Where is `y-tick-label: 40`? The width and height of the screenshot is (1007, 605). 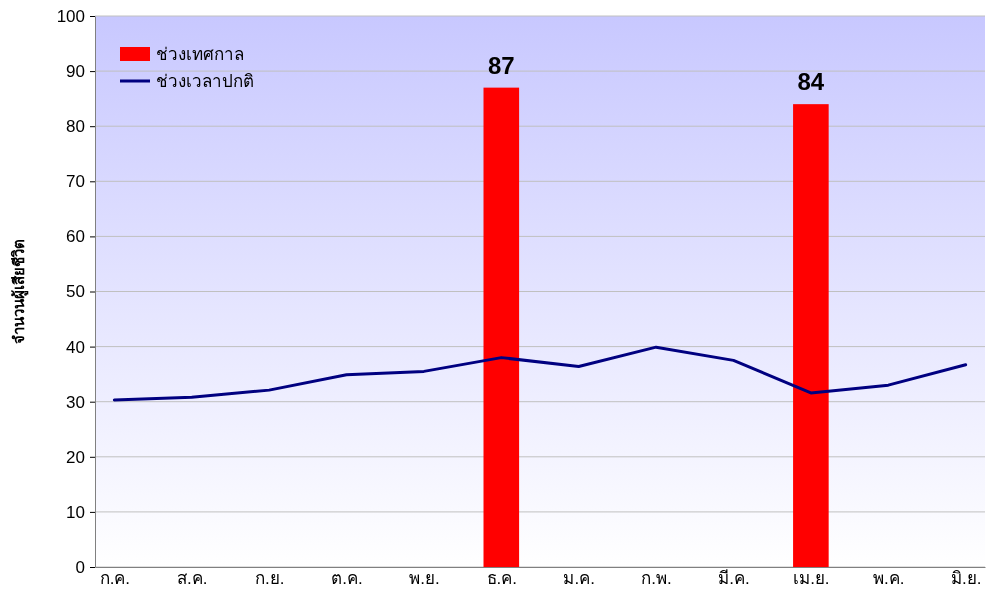
y-tick-label: 40 is located at coordinates (75, 347).